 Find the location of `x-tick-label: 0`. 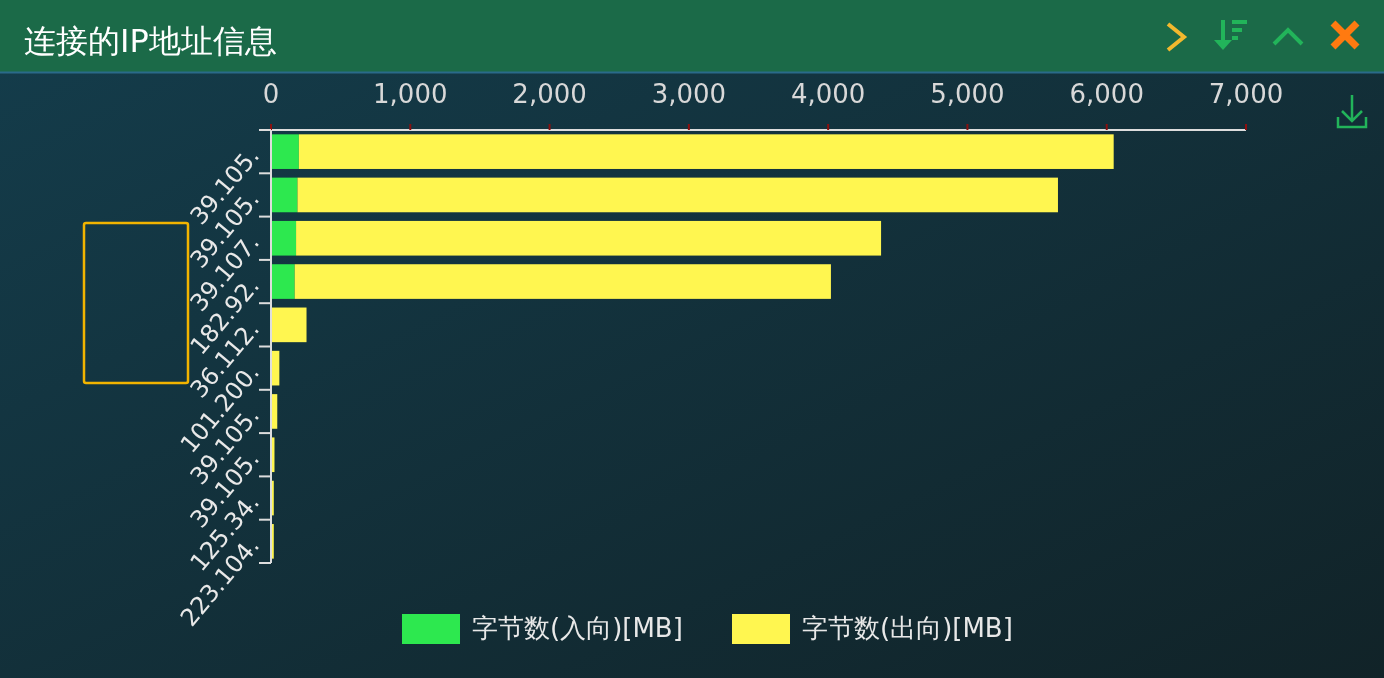

x-tick-label: 0 is located at coordinates (271, 94).